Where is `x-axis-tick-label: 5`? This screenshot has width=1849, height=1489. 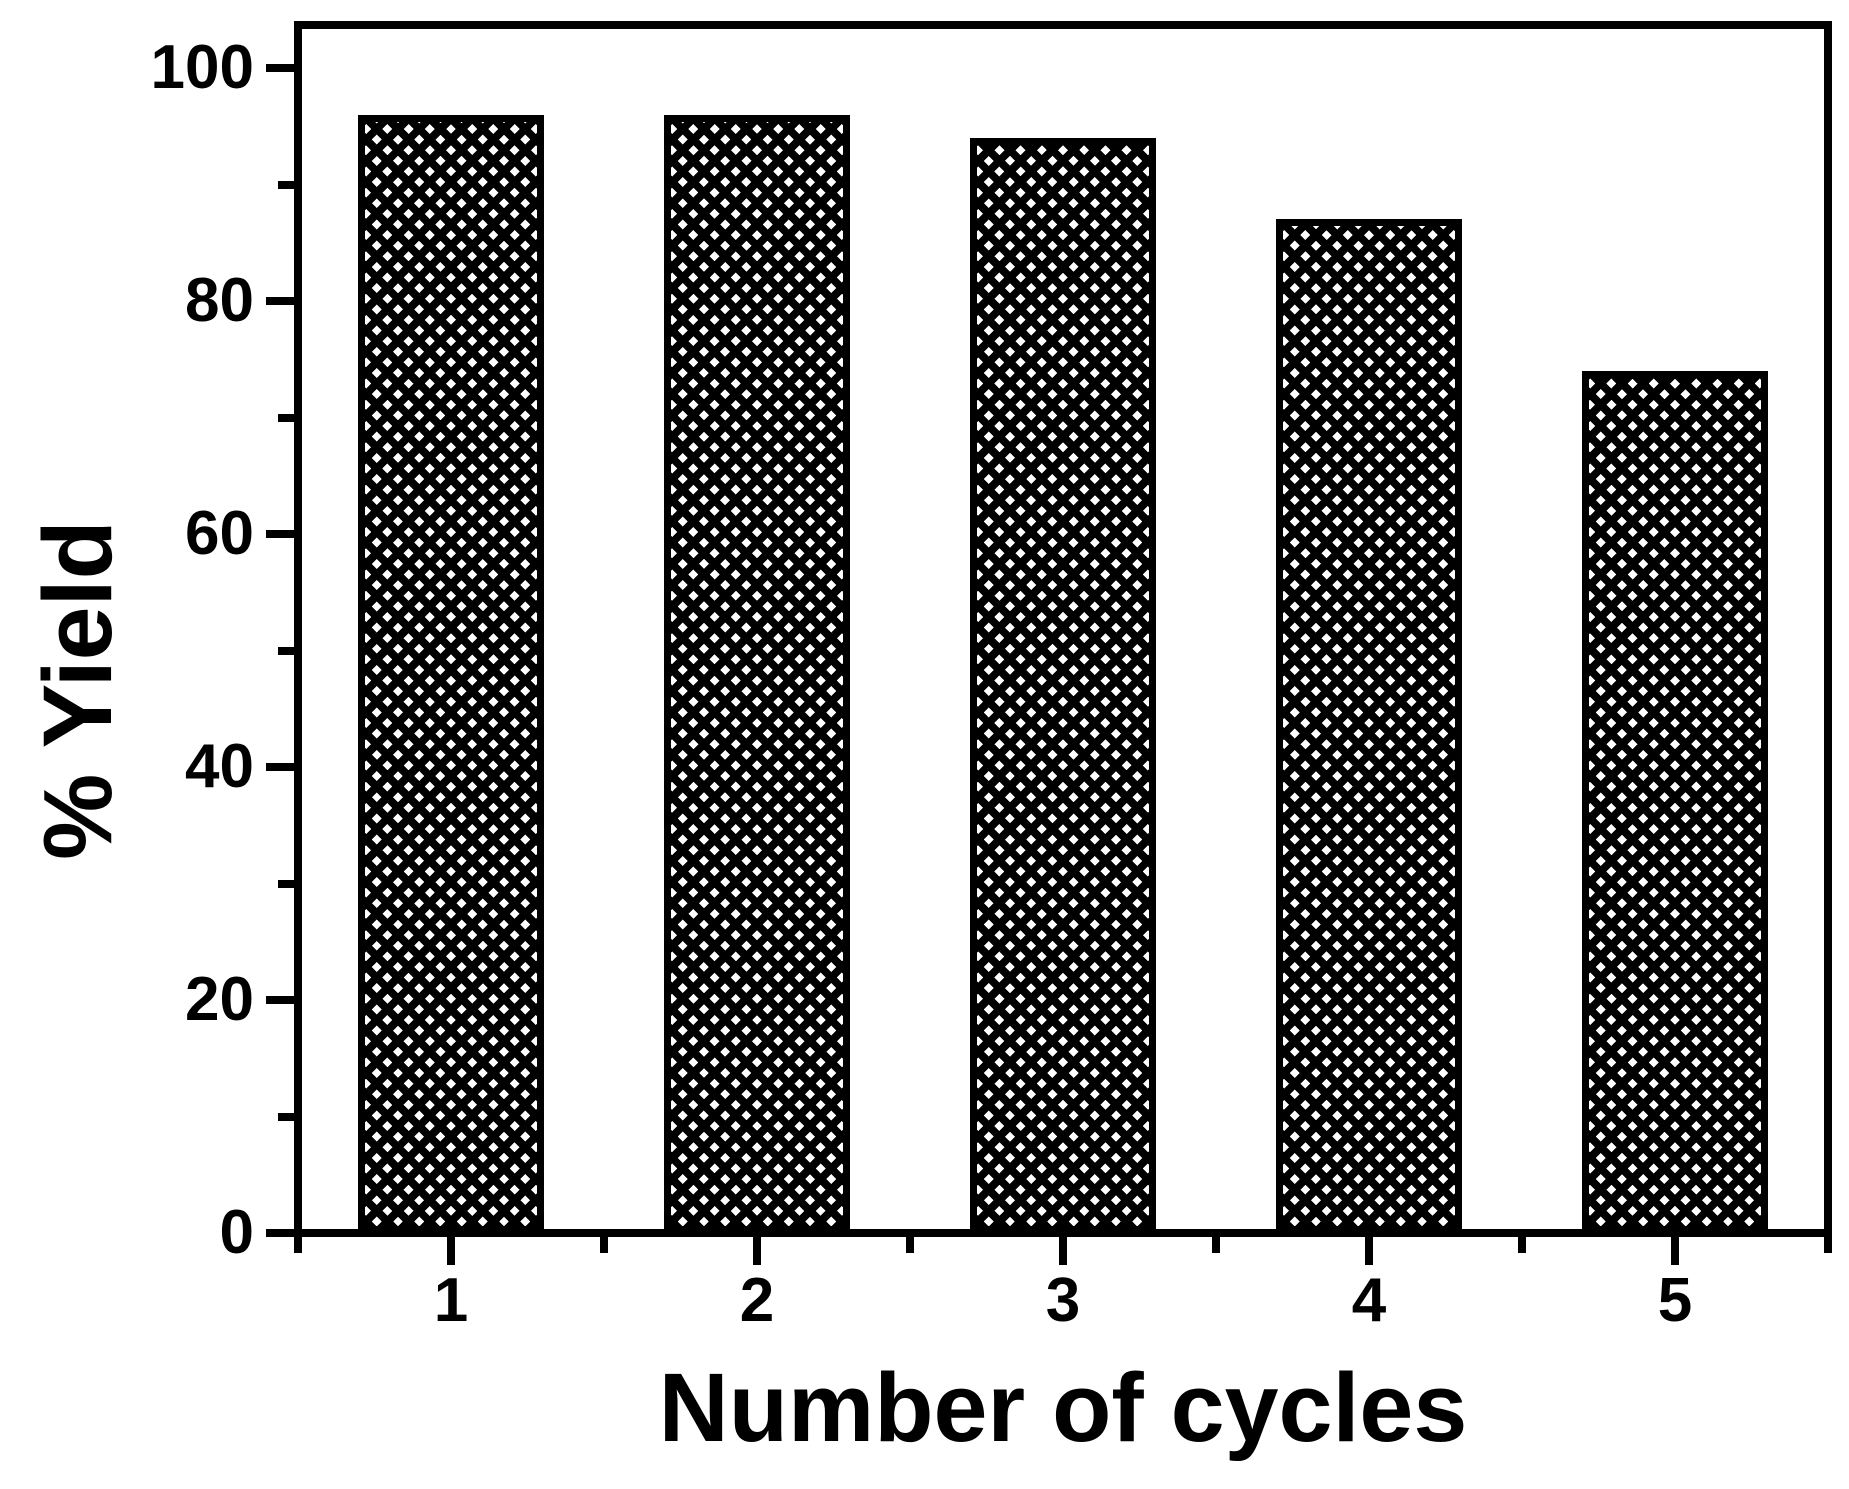 x-axis-tick-label: 5 is located at coordinates (1675, 1300).